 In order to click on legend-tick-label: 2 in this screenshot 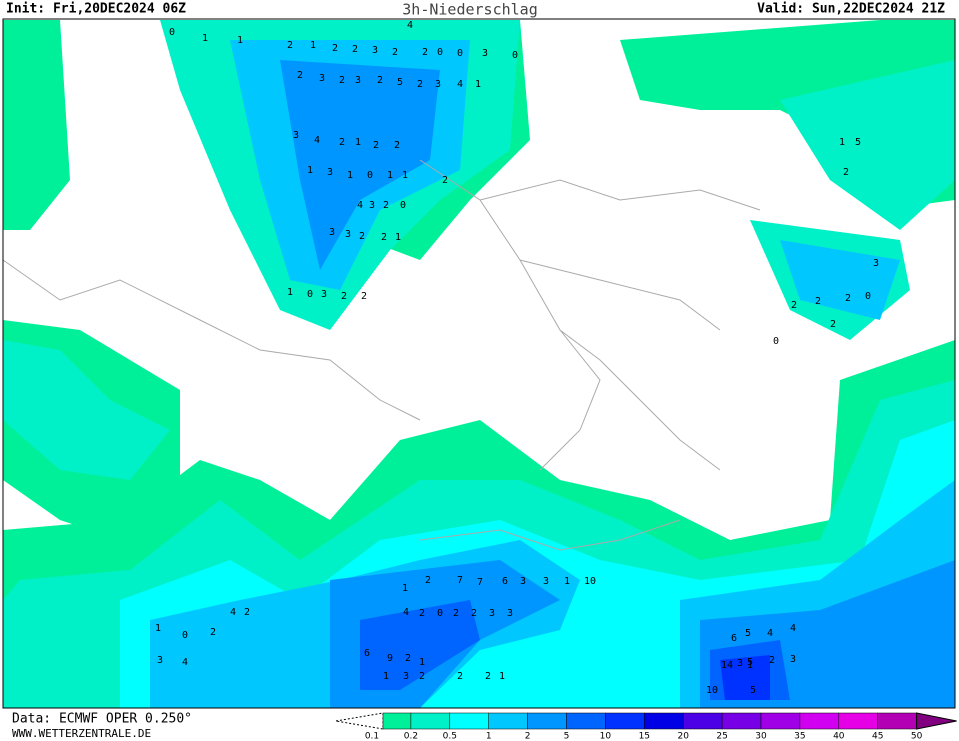, I will do `click(528, 736)`.